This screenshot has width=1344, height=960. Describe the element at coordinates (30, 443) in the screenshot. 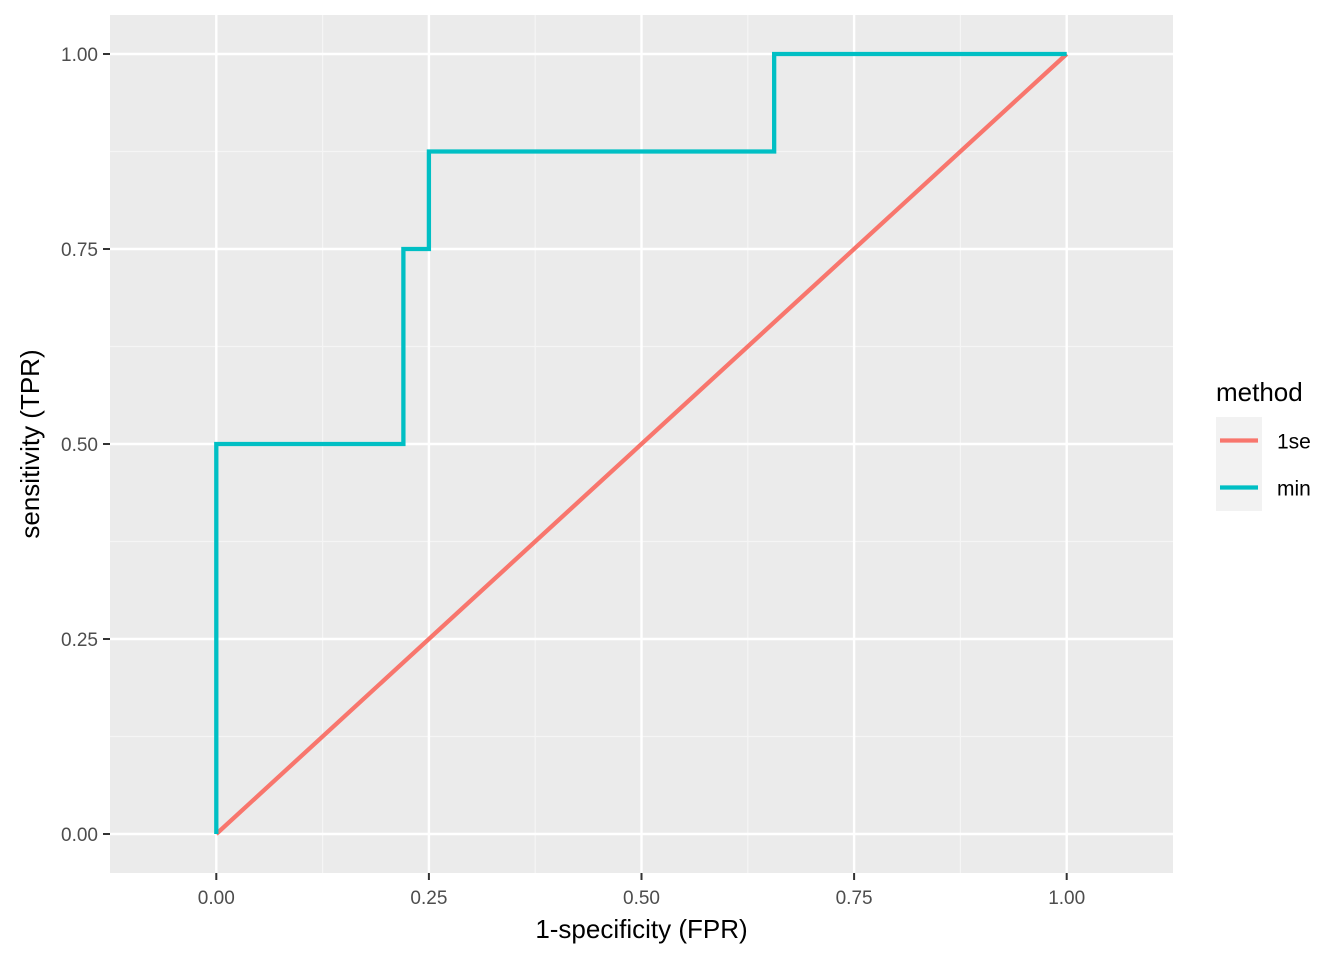

I see `y-axis-title: sensitivity (TPR)` at that location.